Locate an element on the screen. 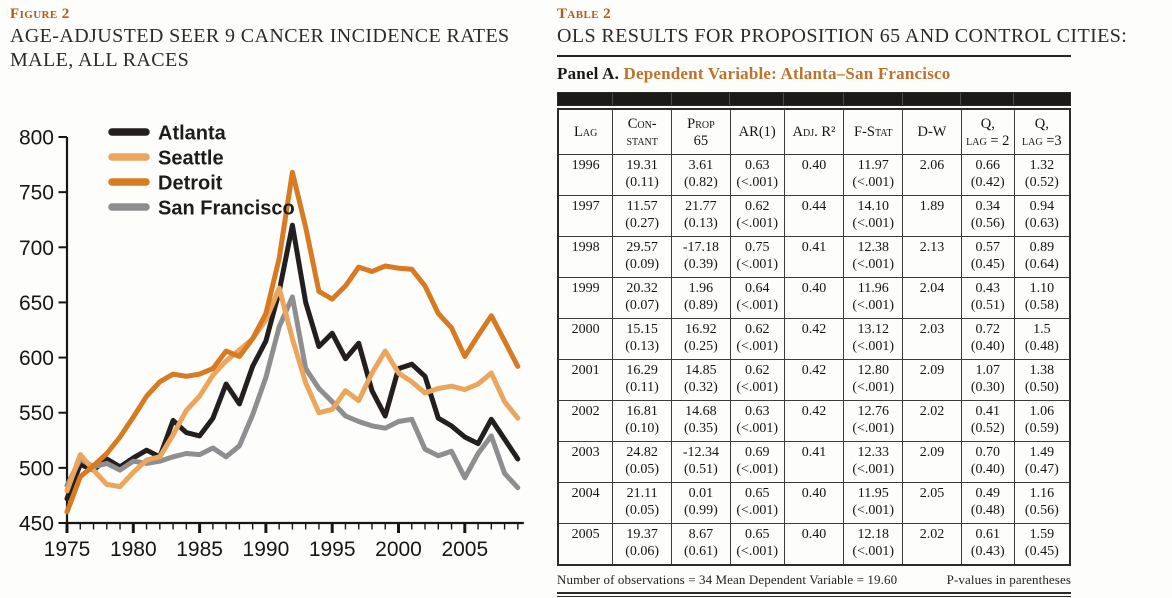 This screenshot has width=1172, height=598. cell-value: 0.61 (0.43) is located at coordinates (987, 544).